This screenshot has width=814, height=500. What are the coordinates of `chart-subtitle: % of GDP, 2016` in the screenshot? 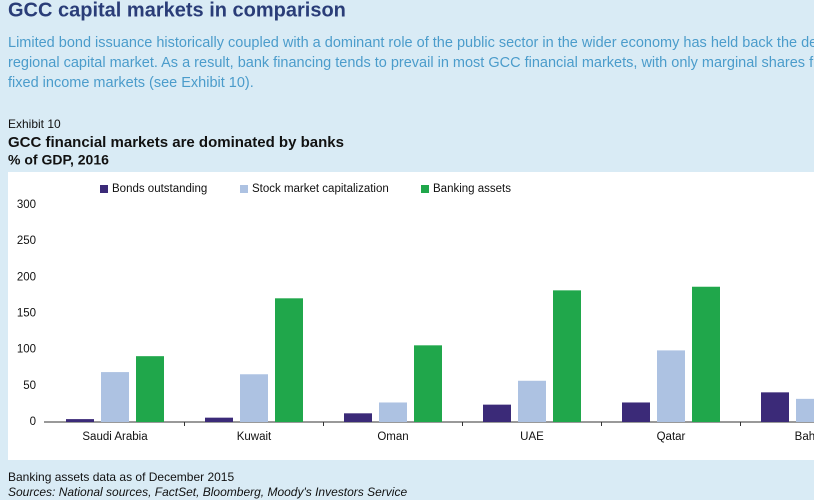 It's located at (58, 160).